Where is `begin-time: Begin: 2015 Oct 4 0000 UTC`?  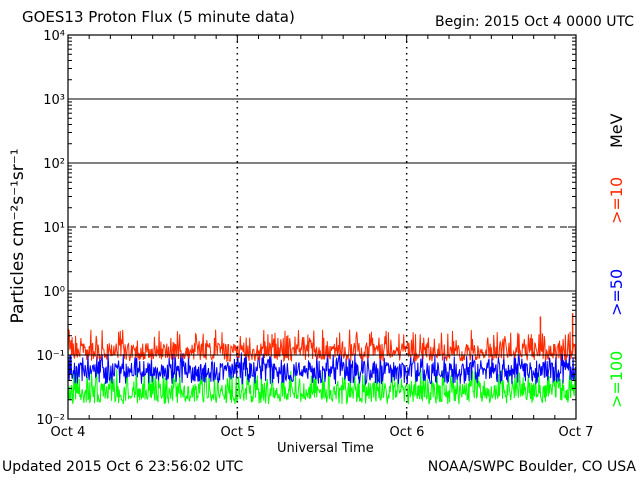 begin-time: Begin: 2015 Oct 4 0000 UTC is located at coordinates (534, 22).